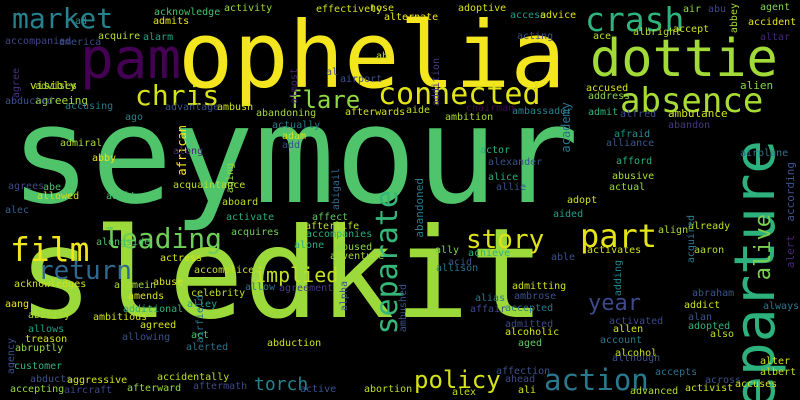 This screenshot has height=400, width=800. I want to click on word-abducts: abducts, so click(51, 379).